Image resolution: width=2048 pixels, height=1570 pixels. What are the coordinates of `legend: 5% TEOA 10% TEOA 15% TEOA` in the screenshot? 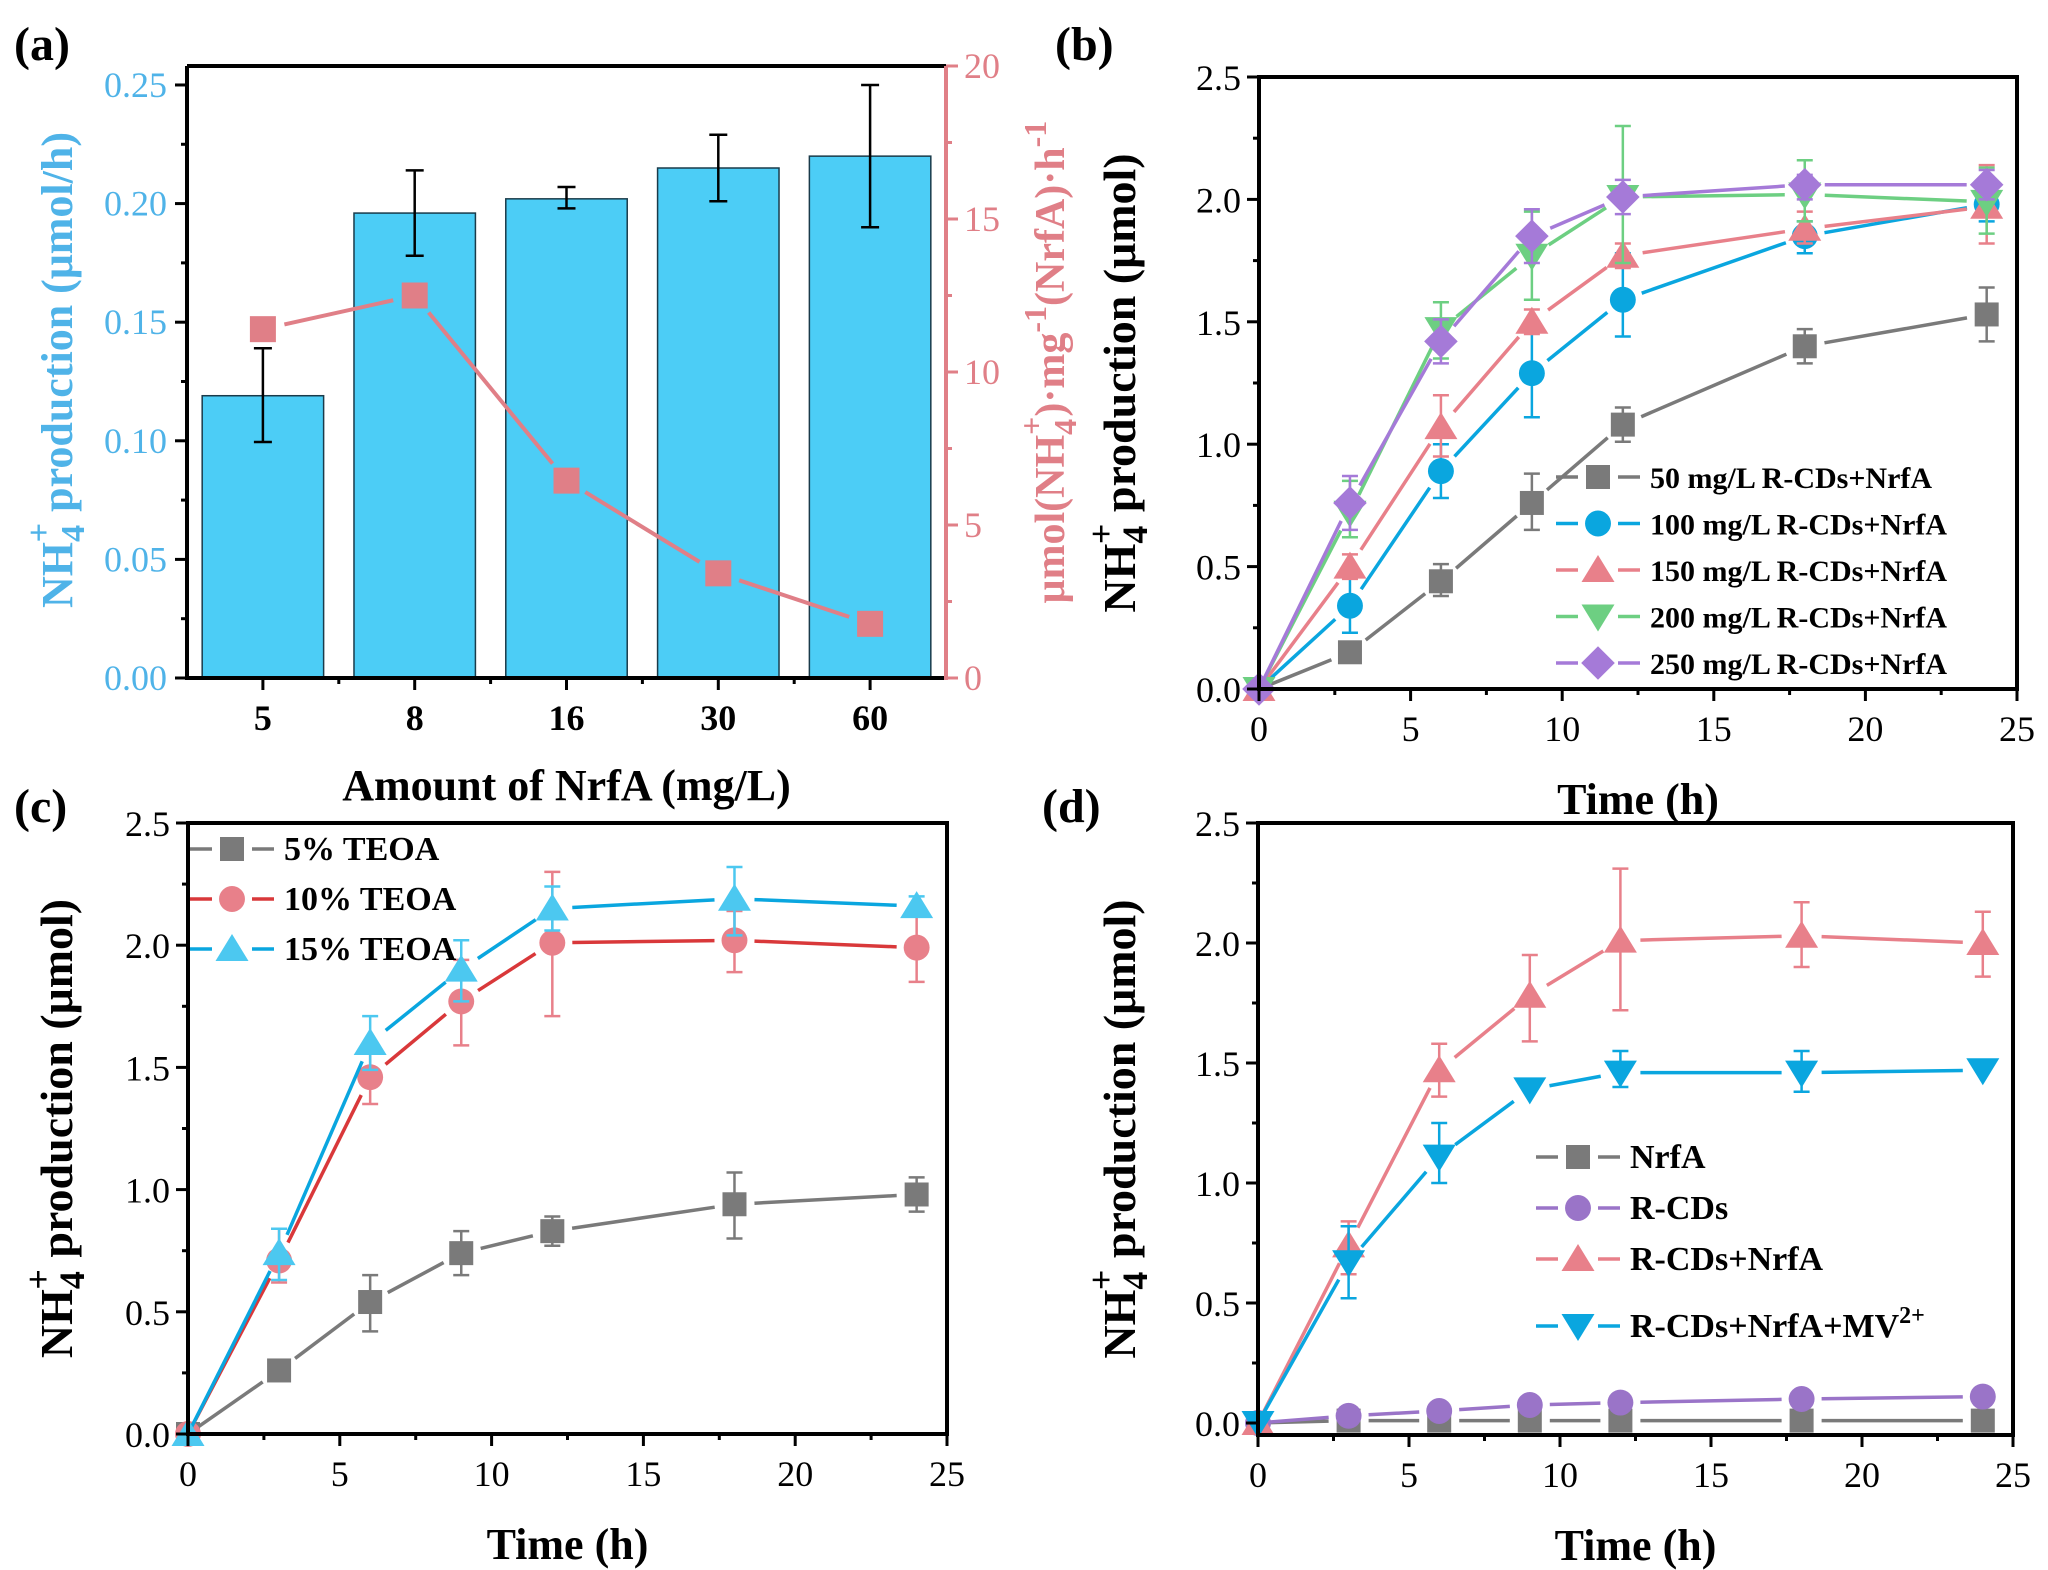 It's located at (323, 899).